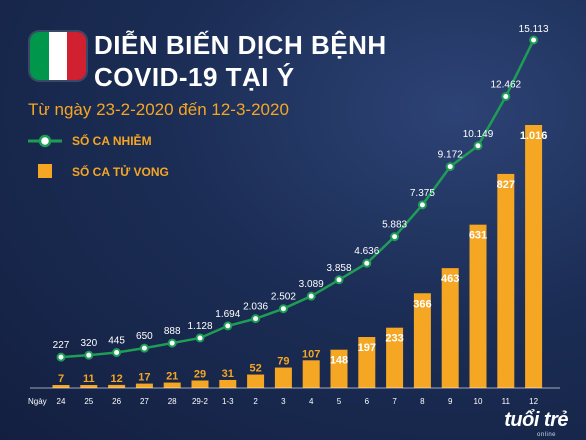  What do you see at coordinates (158, 109) in the screenshot?
I see `subtitle: Từ ngày 23-2-2020 đến 12-3-2020` at bounding box center [158, 109].